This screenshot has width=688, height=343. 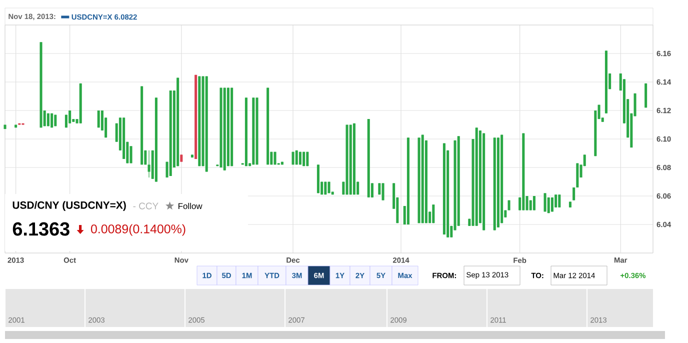 What do you see at coordinates (145, 206) in the screenshot?
I see `text: - CCY` at bounding box center [145, 206].